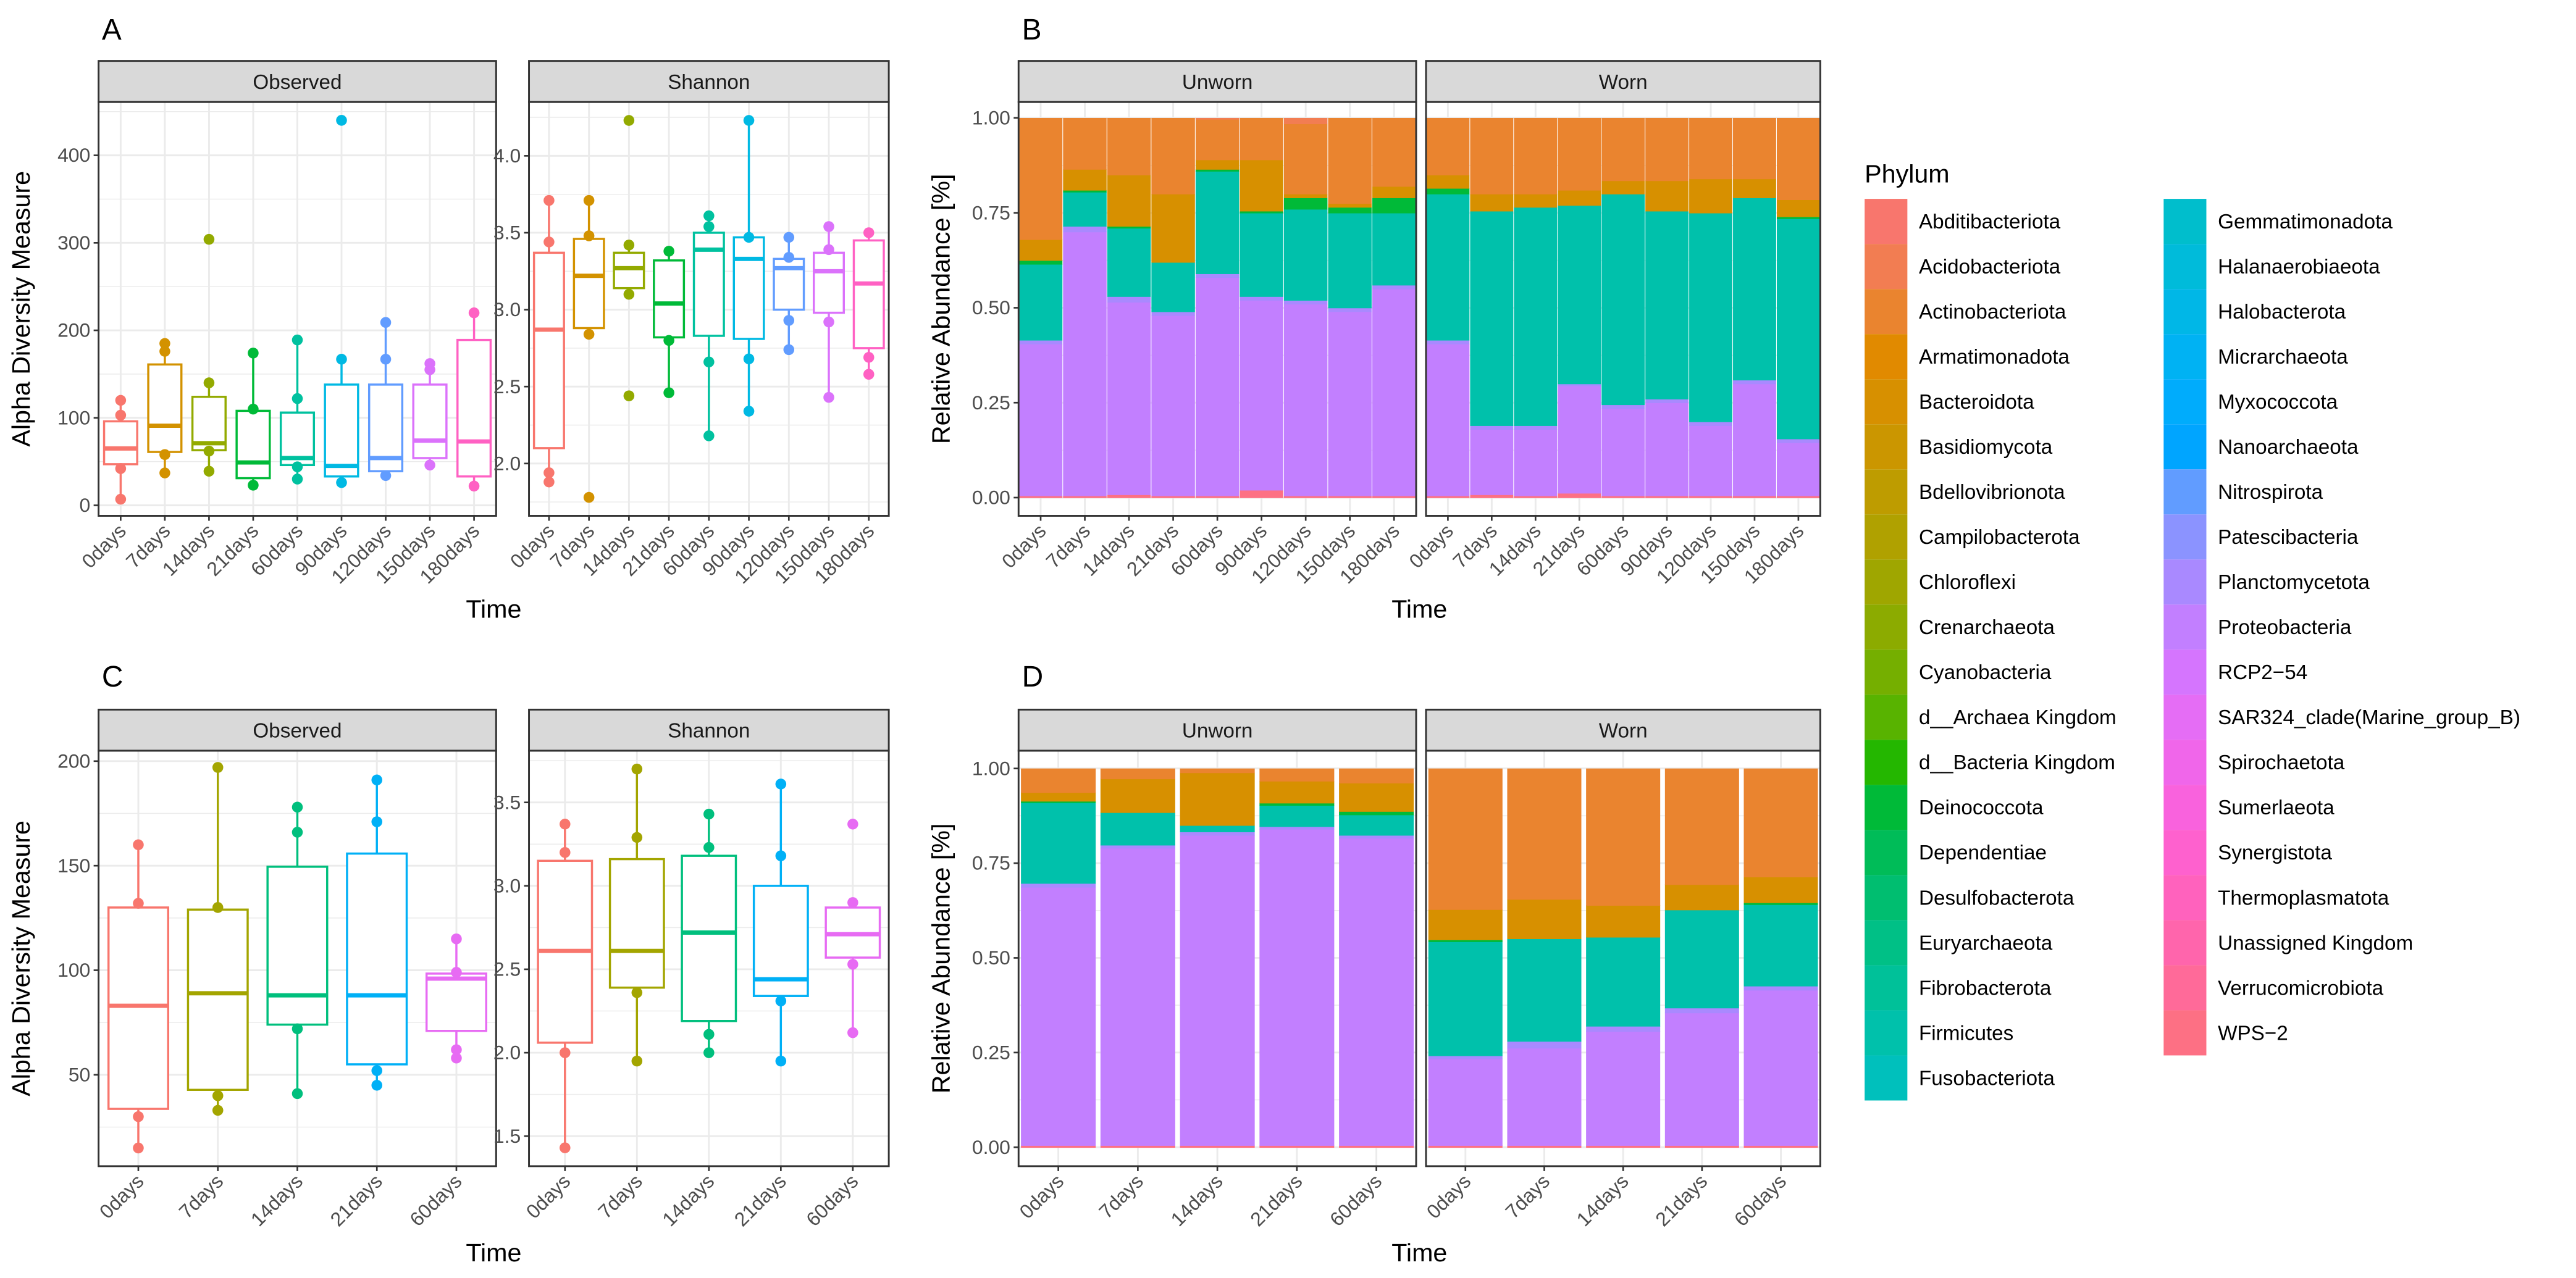 This screenshot has width=2576, height=1278. I want to click on legend-item: RCP2−54, so click(2235, 672).